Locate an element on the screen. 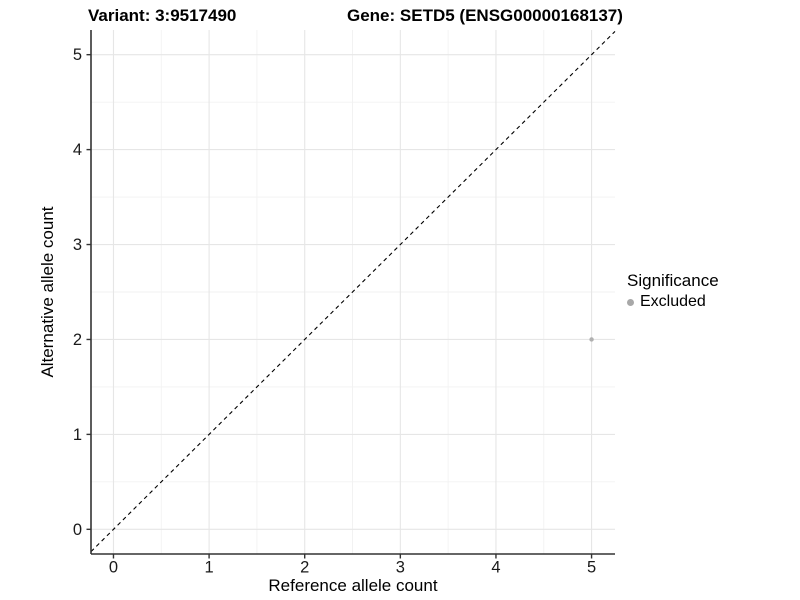  x-tick-label: 2 is located at coordinates (304, 568).